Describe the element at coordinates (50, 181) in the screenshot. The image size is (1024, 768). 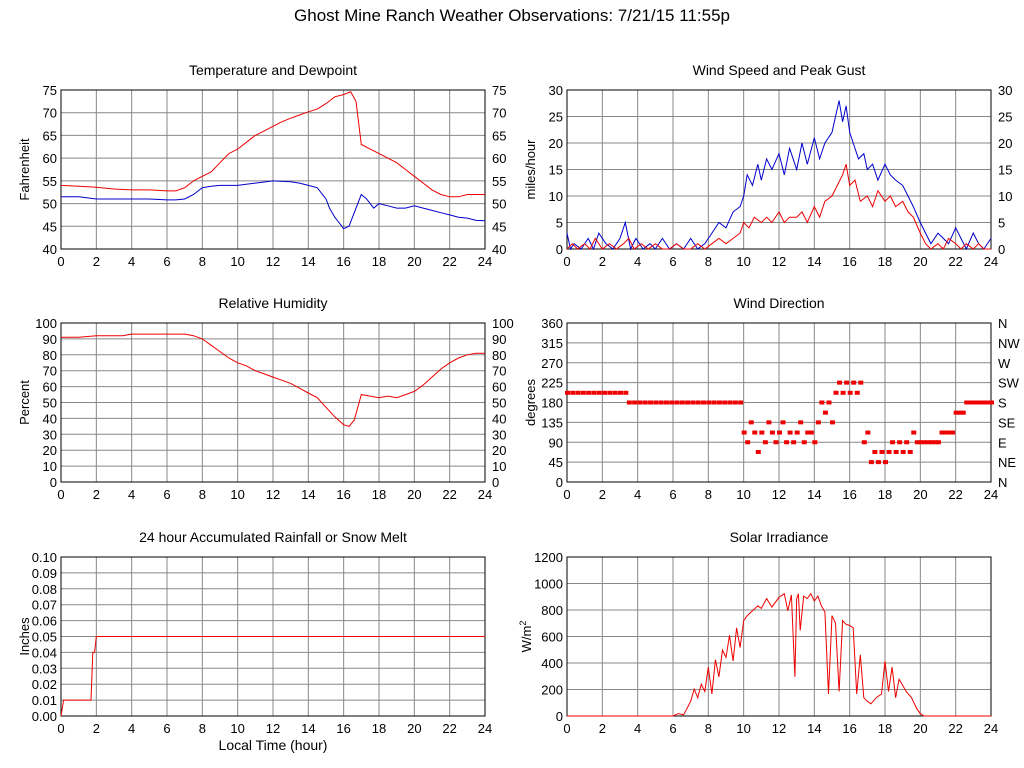
I see `y-tick-label: 55` at that location.